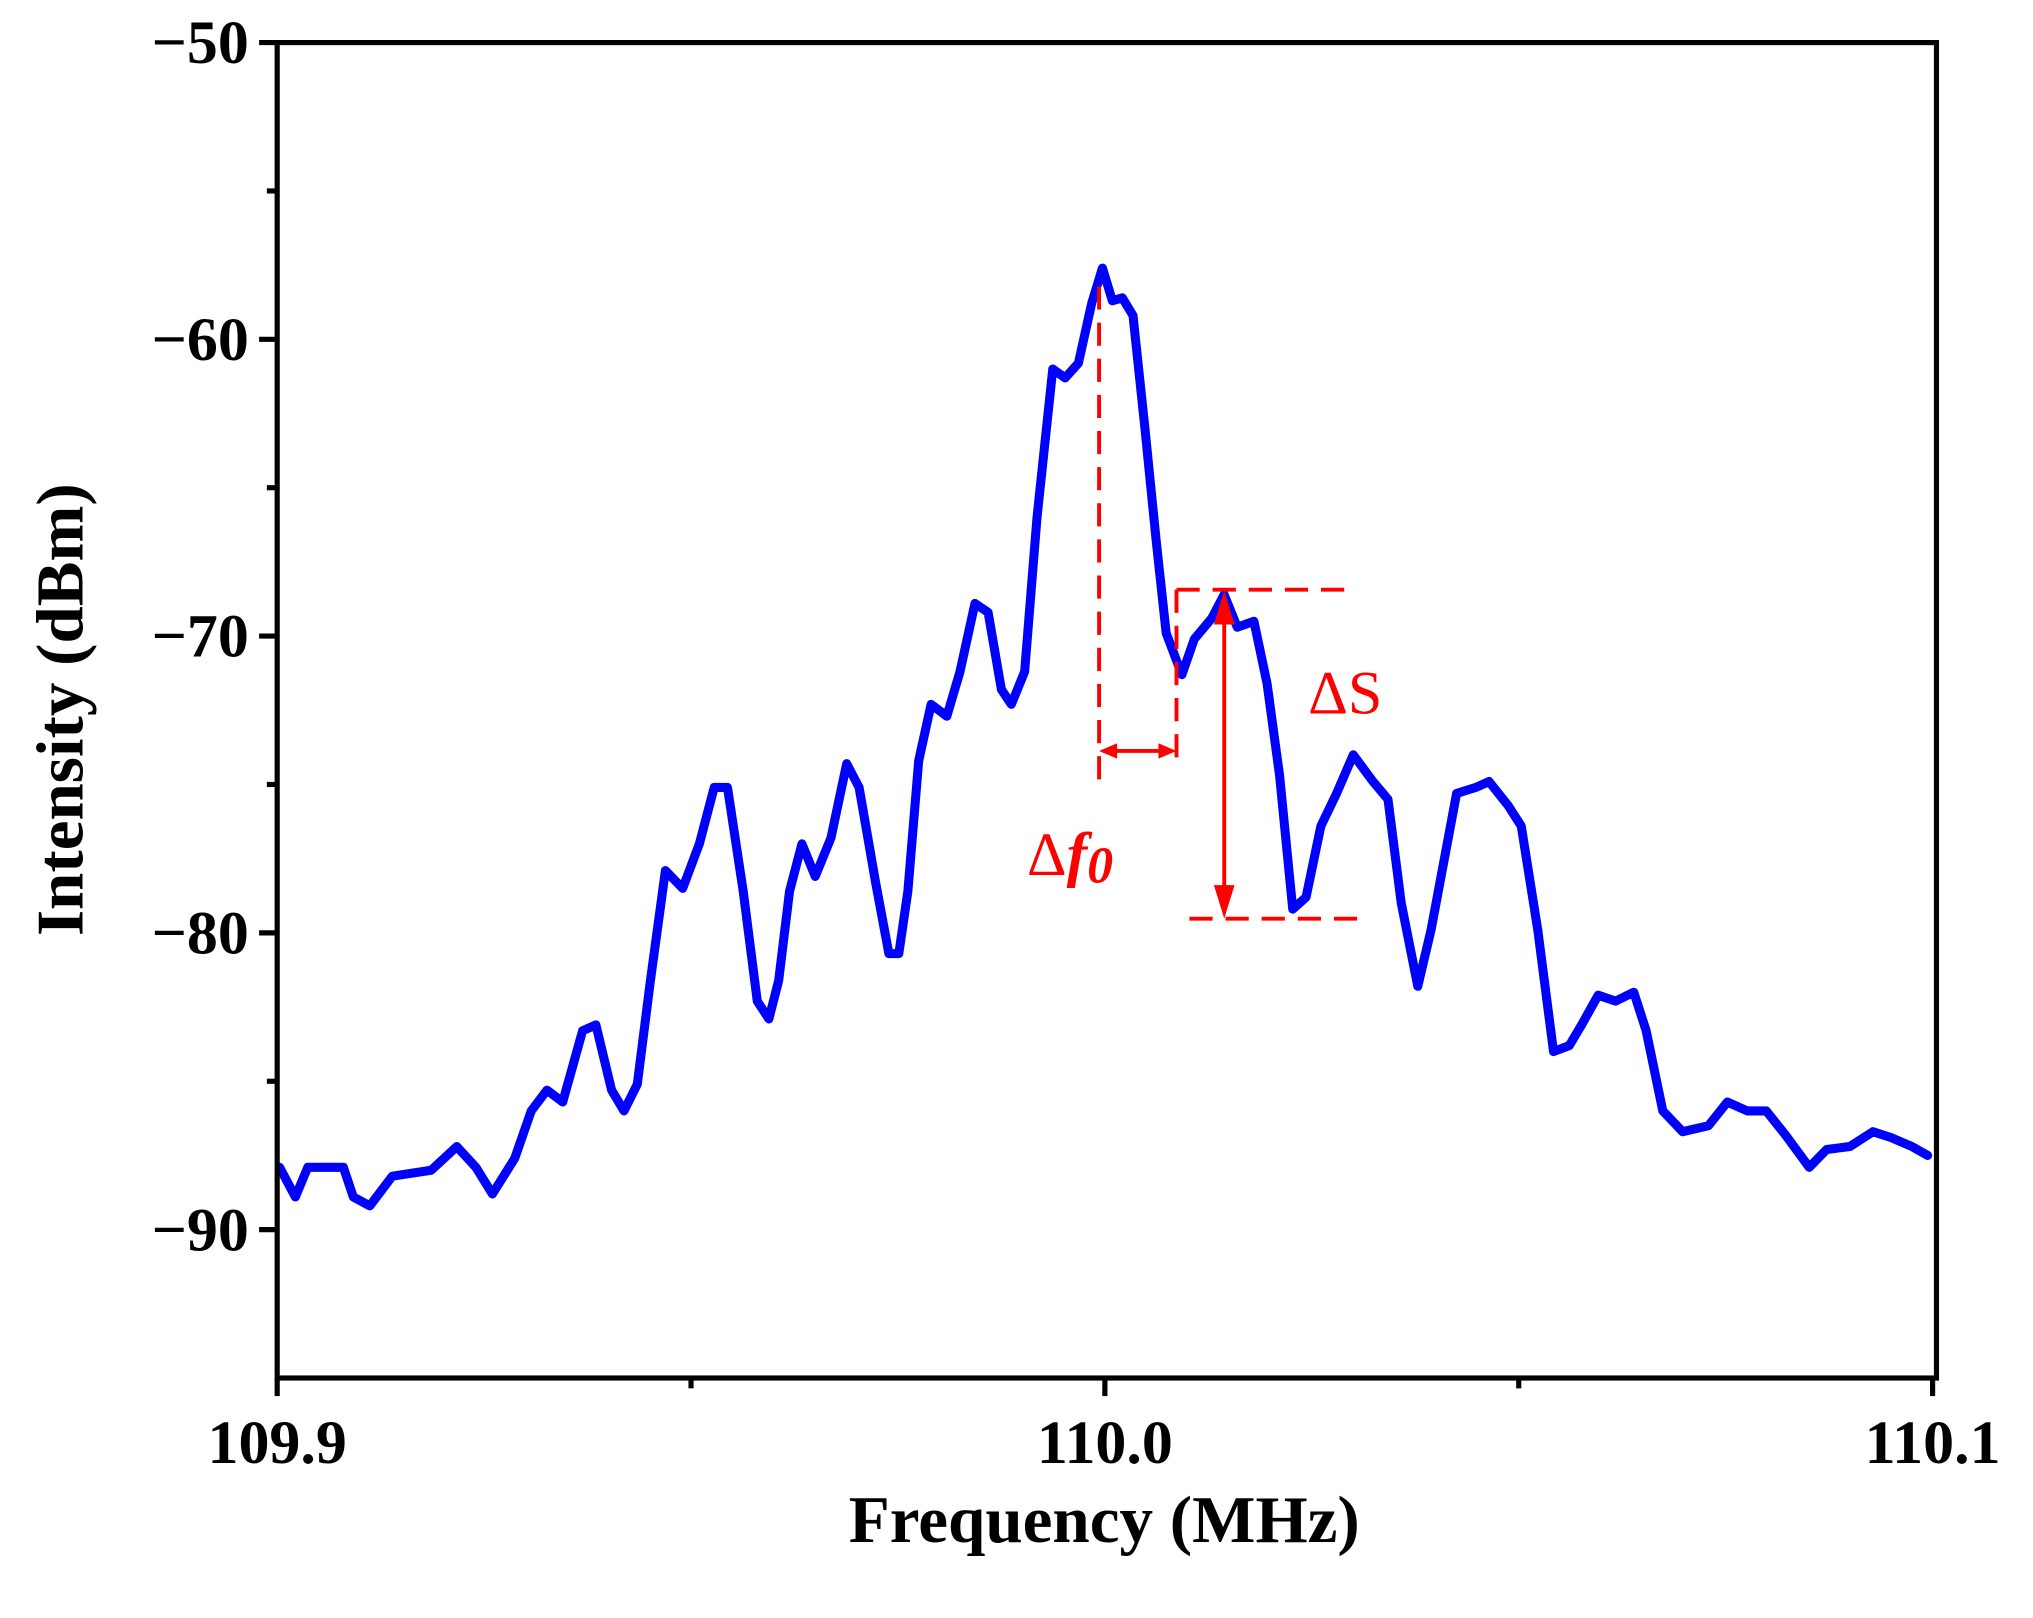 This screenshot has height=1618, width=2033. Describe the element at coordinates (59, 709) in the screenshot. I see `y-axis-title: Intensity (dBm)` at that location.